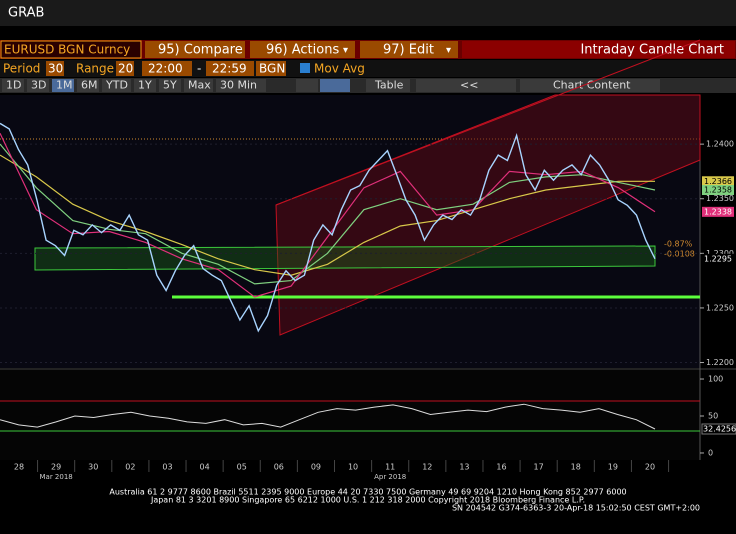 Image resolution: width=736 pixels, height=534 pixels. I want to click on change-abs: -0.0108, so click(679, 254).